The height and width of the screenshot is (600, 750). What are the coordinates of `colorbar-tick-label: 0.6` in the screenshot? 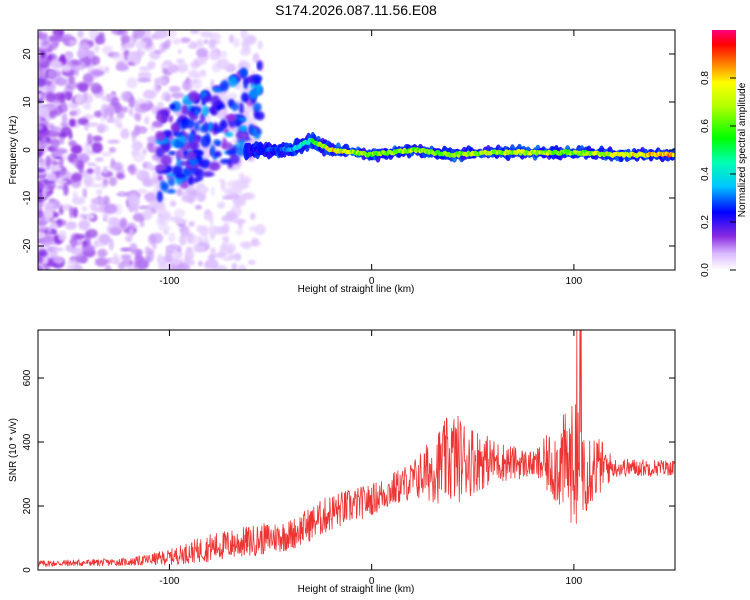 It's located at (705, 126).